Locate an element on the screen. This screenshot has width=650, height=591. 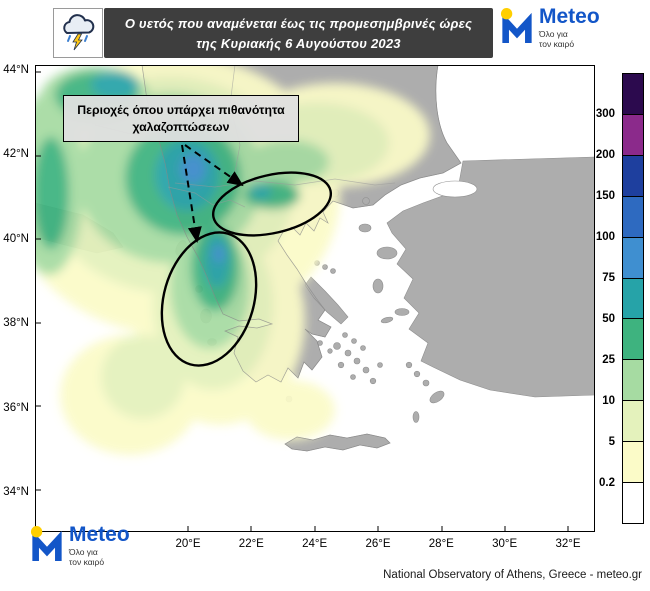
longitude-axis: 20°E 22°E 24°E 26°E 28°E 30°E 32°E is located at coordinates (378, 544).